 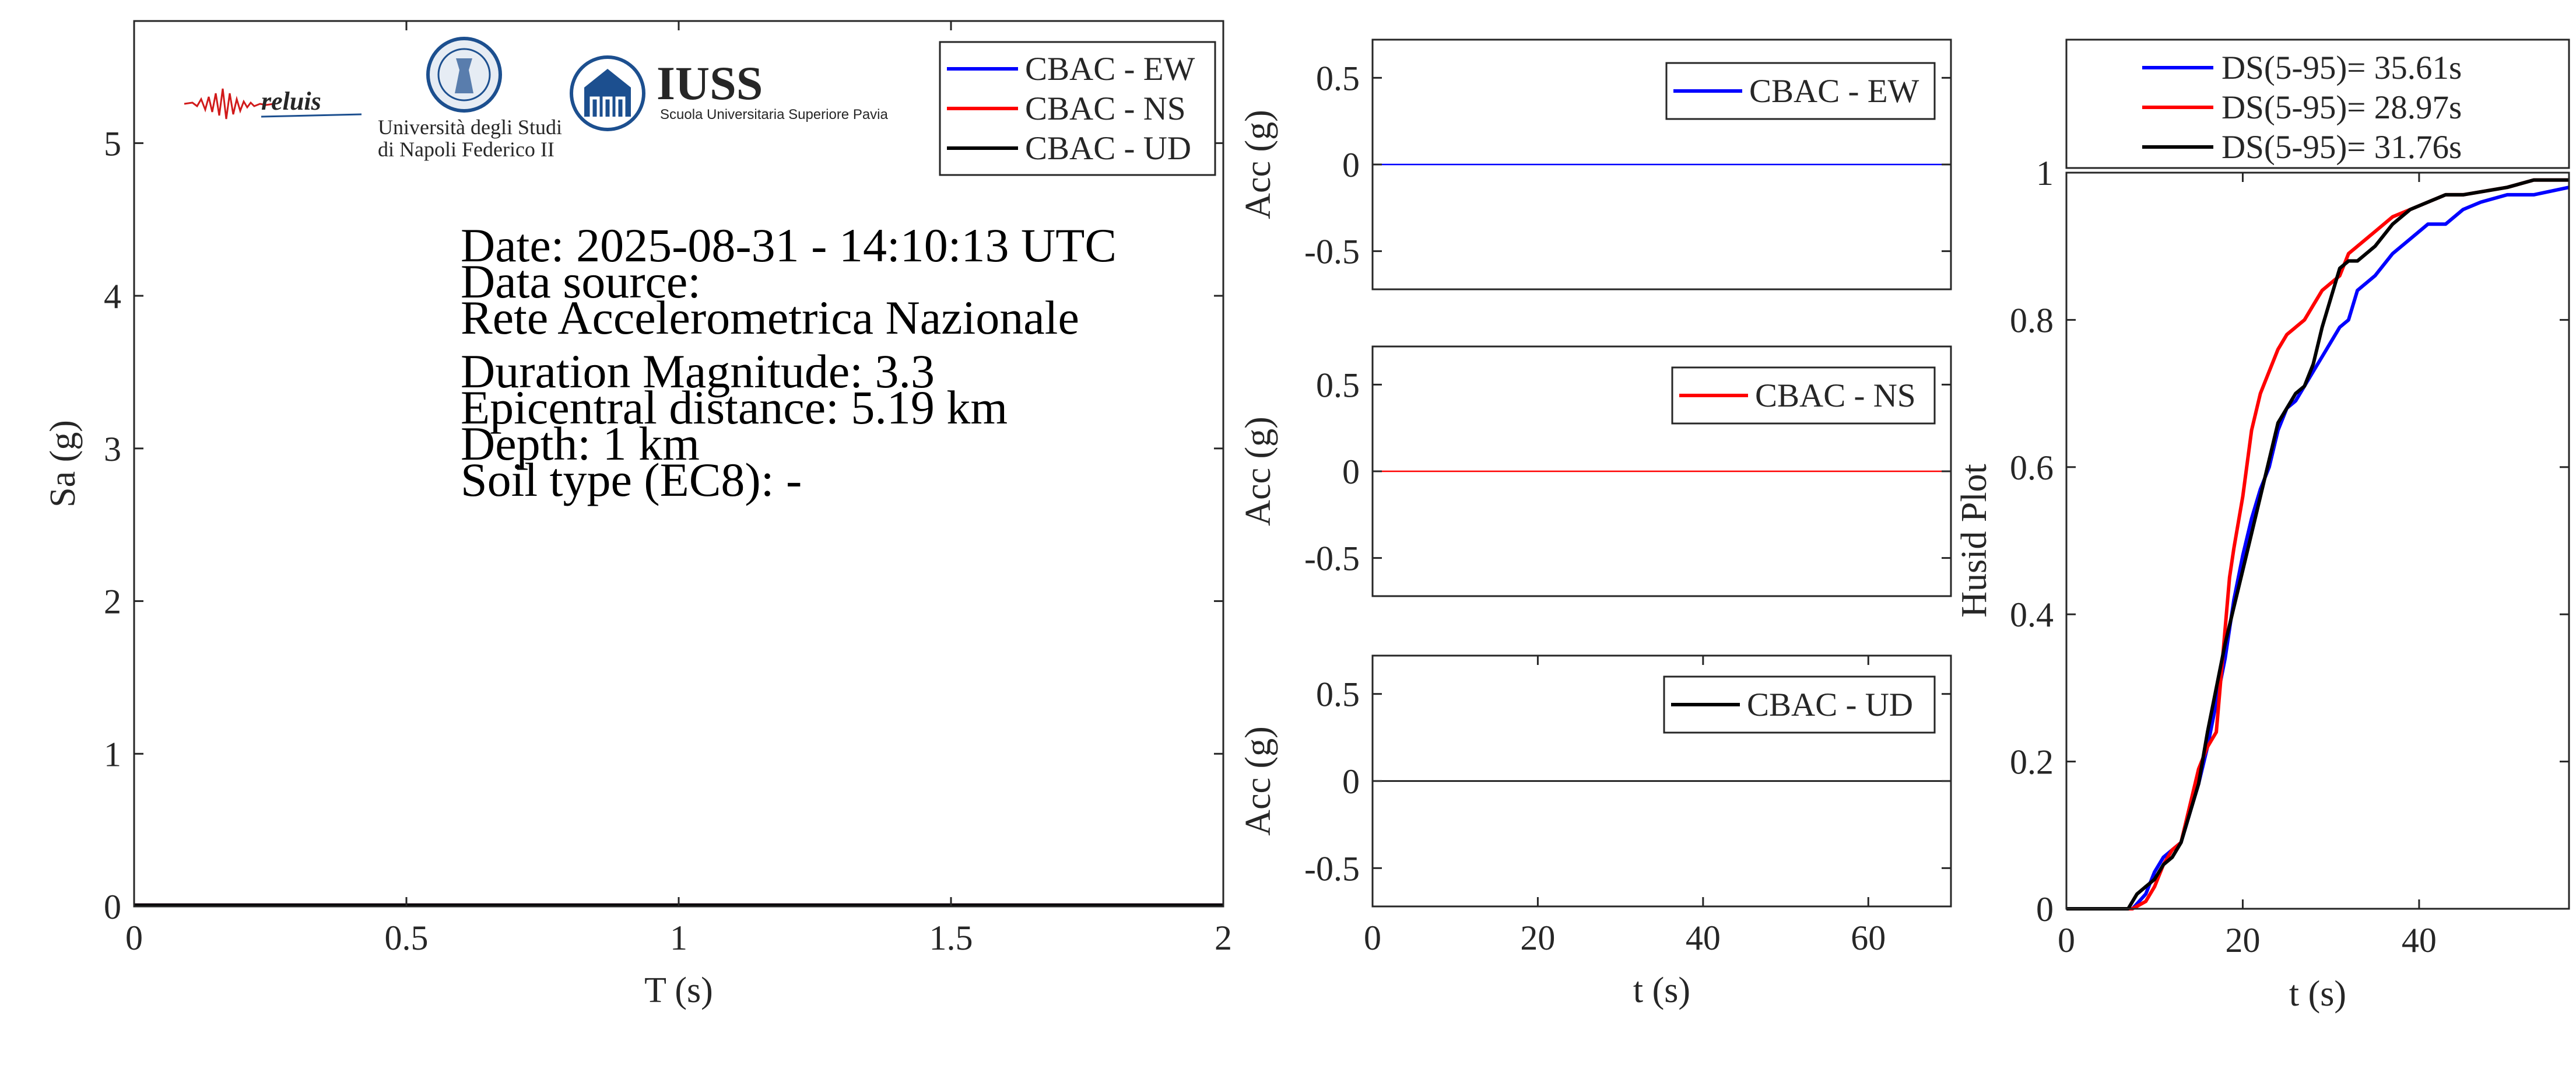 I want to click on acc-ns-ytick-label: -0.5, so click(x=1332, y=559).